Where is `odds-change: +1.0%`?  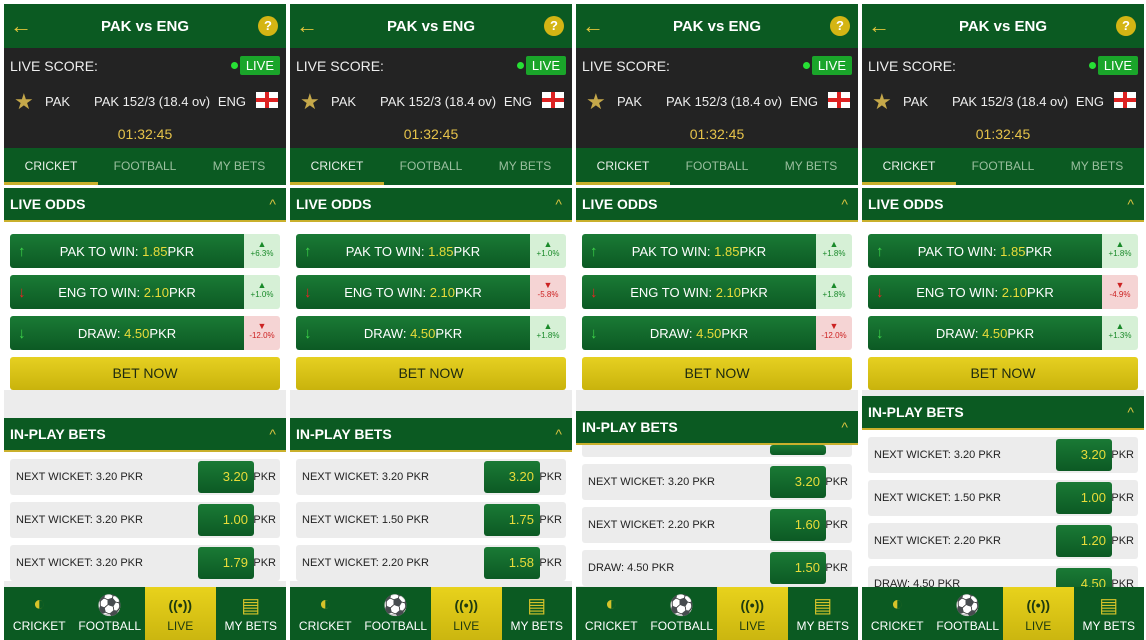 odds-change: +1.0% is located at coordinates (262, 294).